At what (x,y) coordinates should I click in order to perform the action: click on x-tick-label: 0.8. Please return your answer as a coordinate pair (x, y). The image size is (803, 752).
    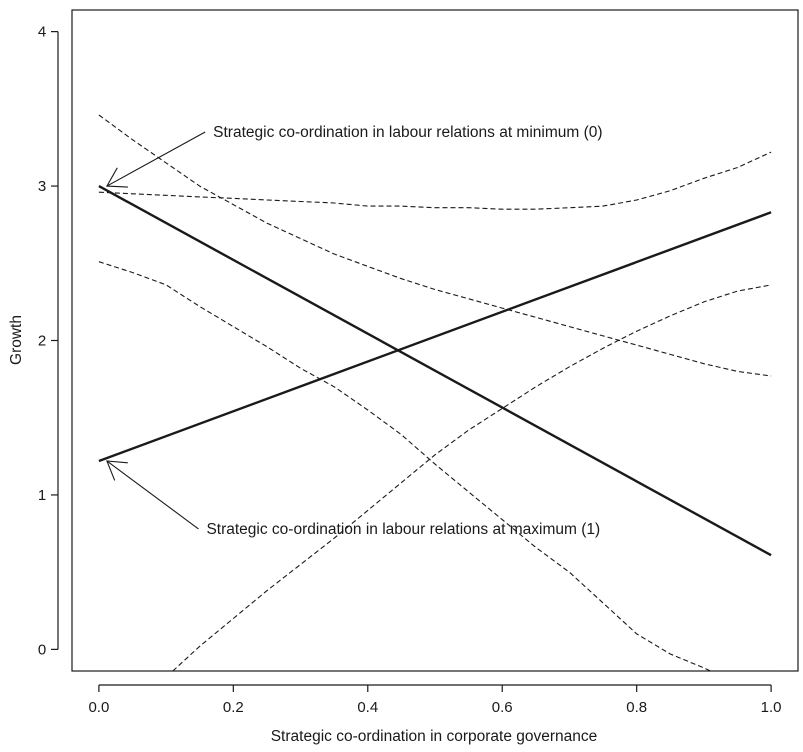
    Looking at the image, I should click on (636, 707).